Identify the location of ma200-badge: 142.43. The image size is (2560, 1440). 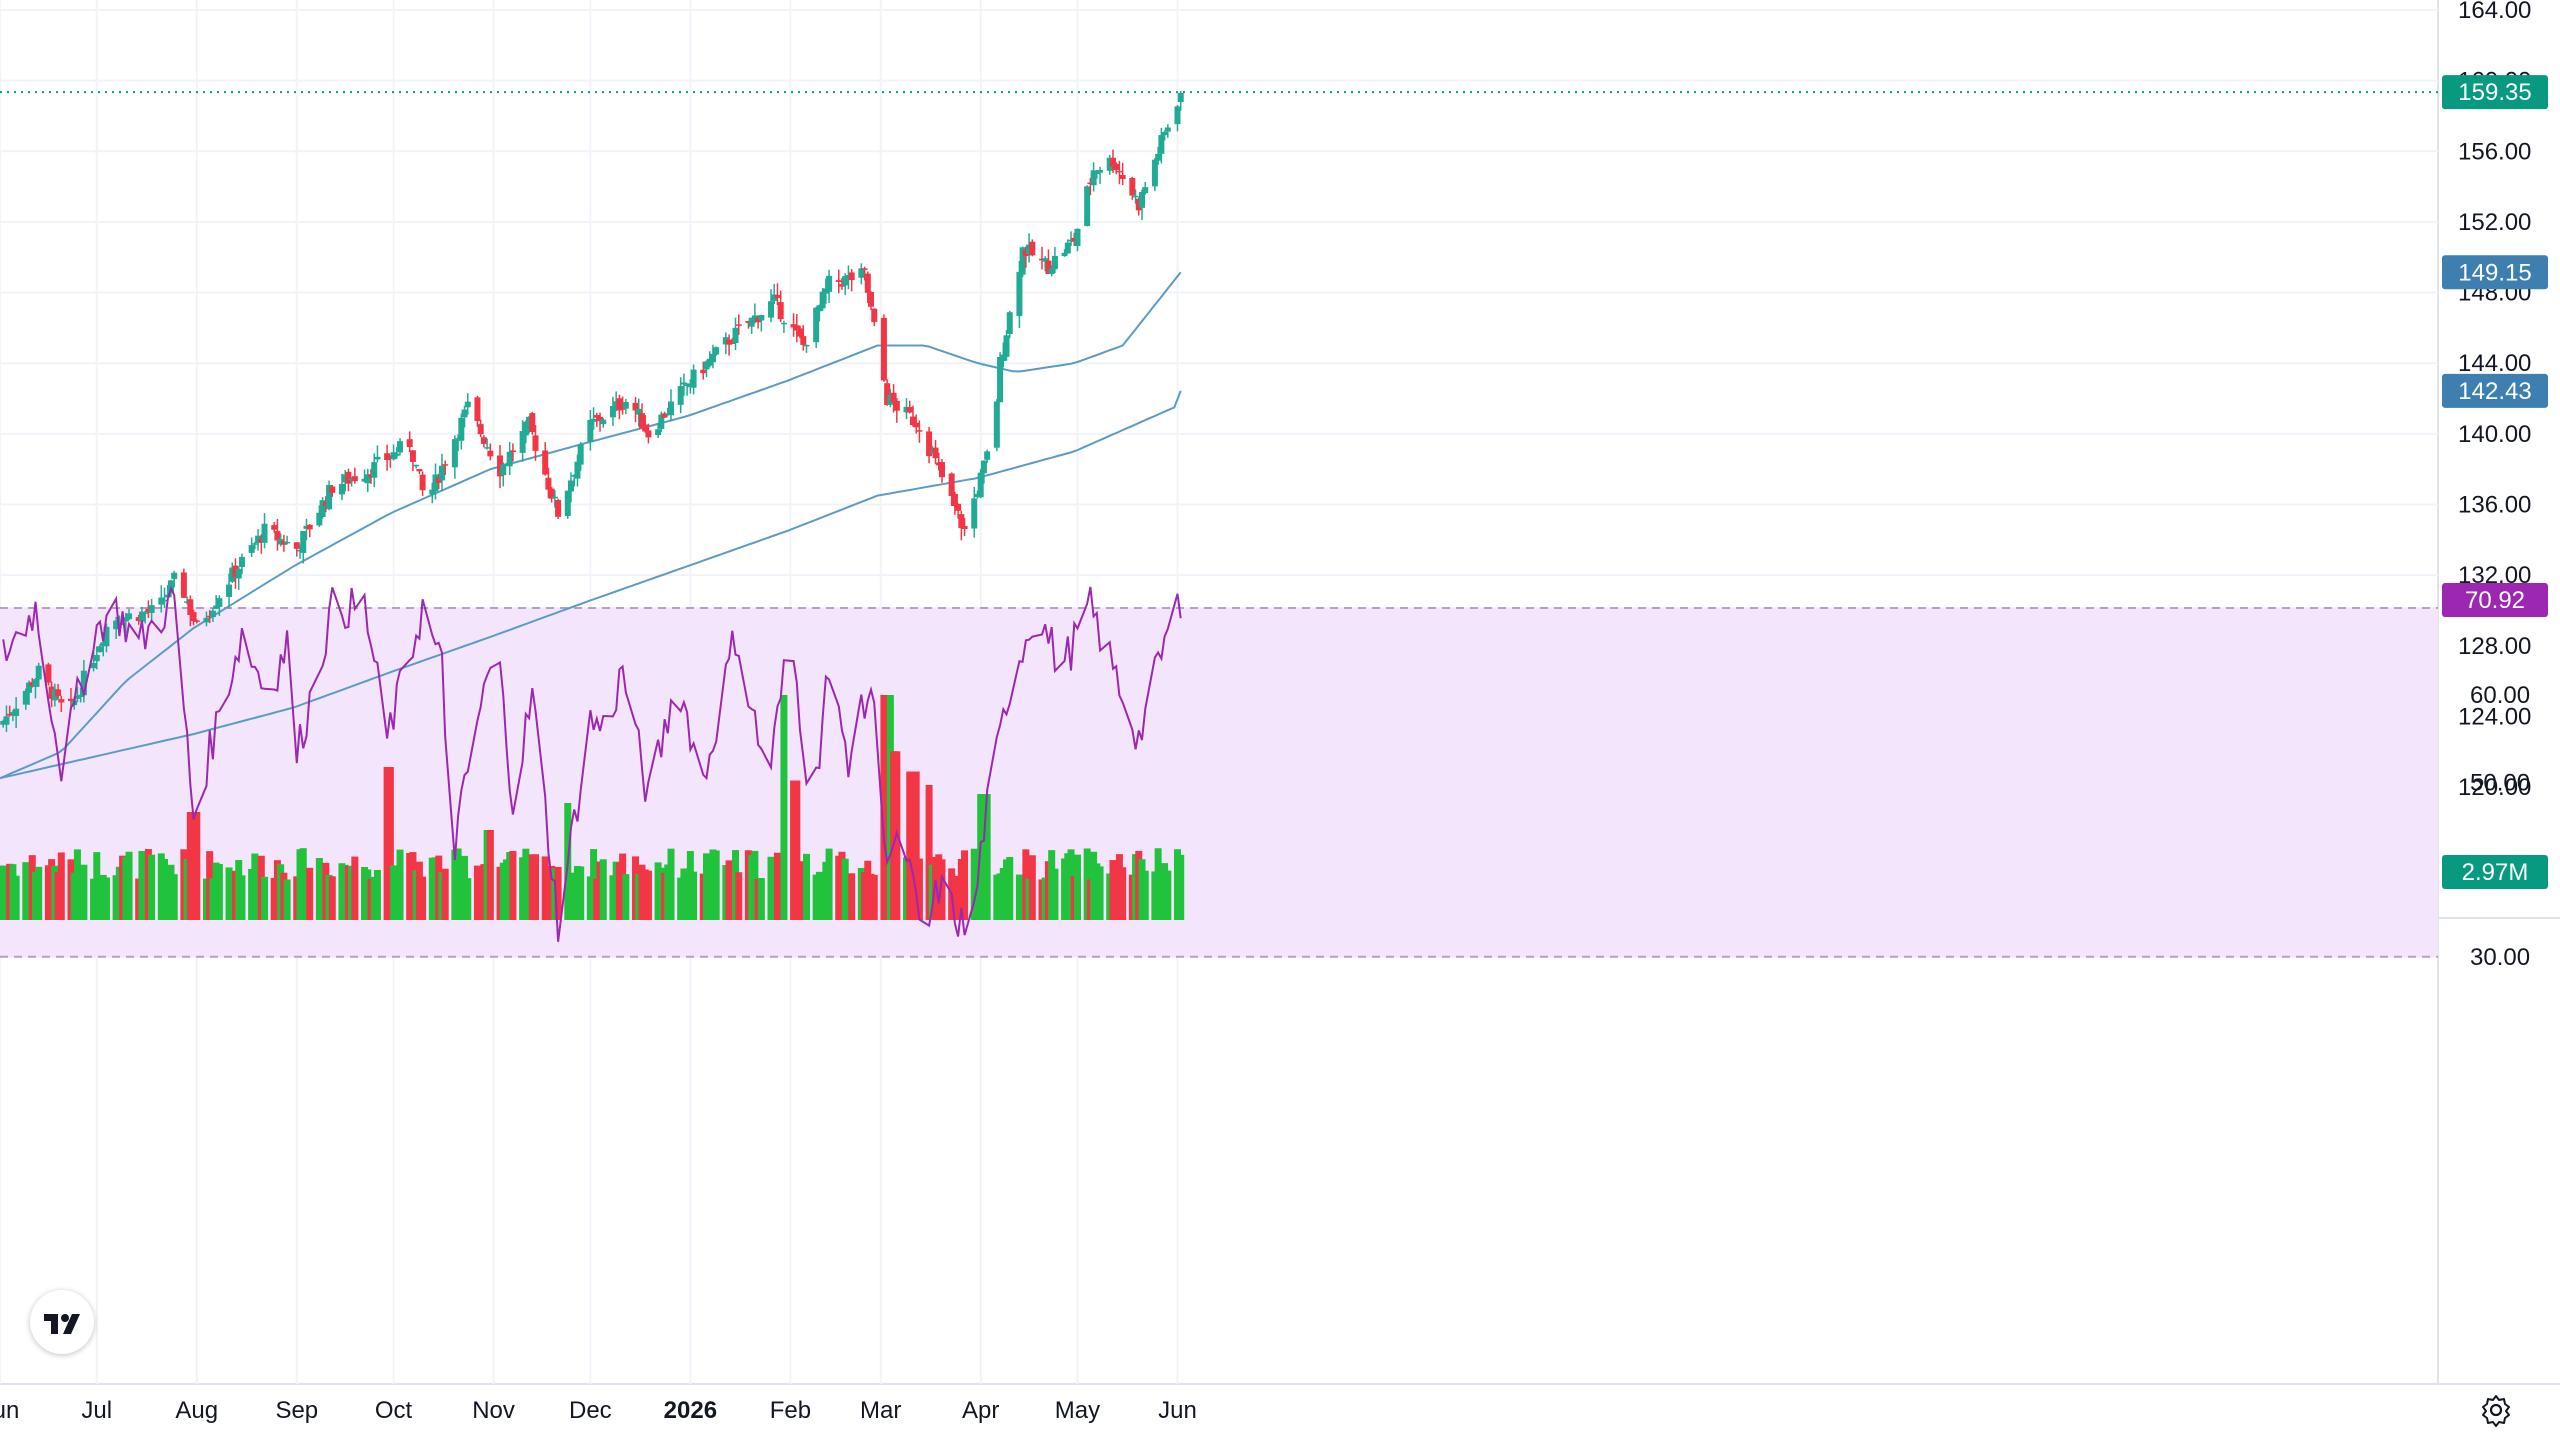
(2495, 390).